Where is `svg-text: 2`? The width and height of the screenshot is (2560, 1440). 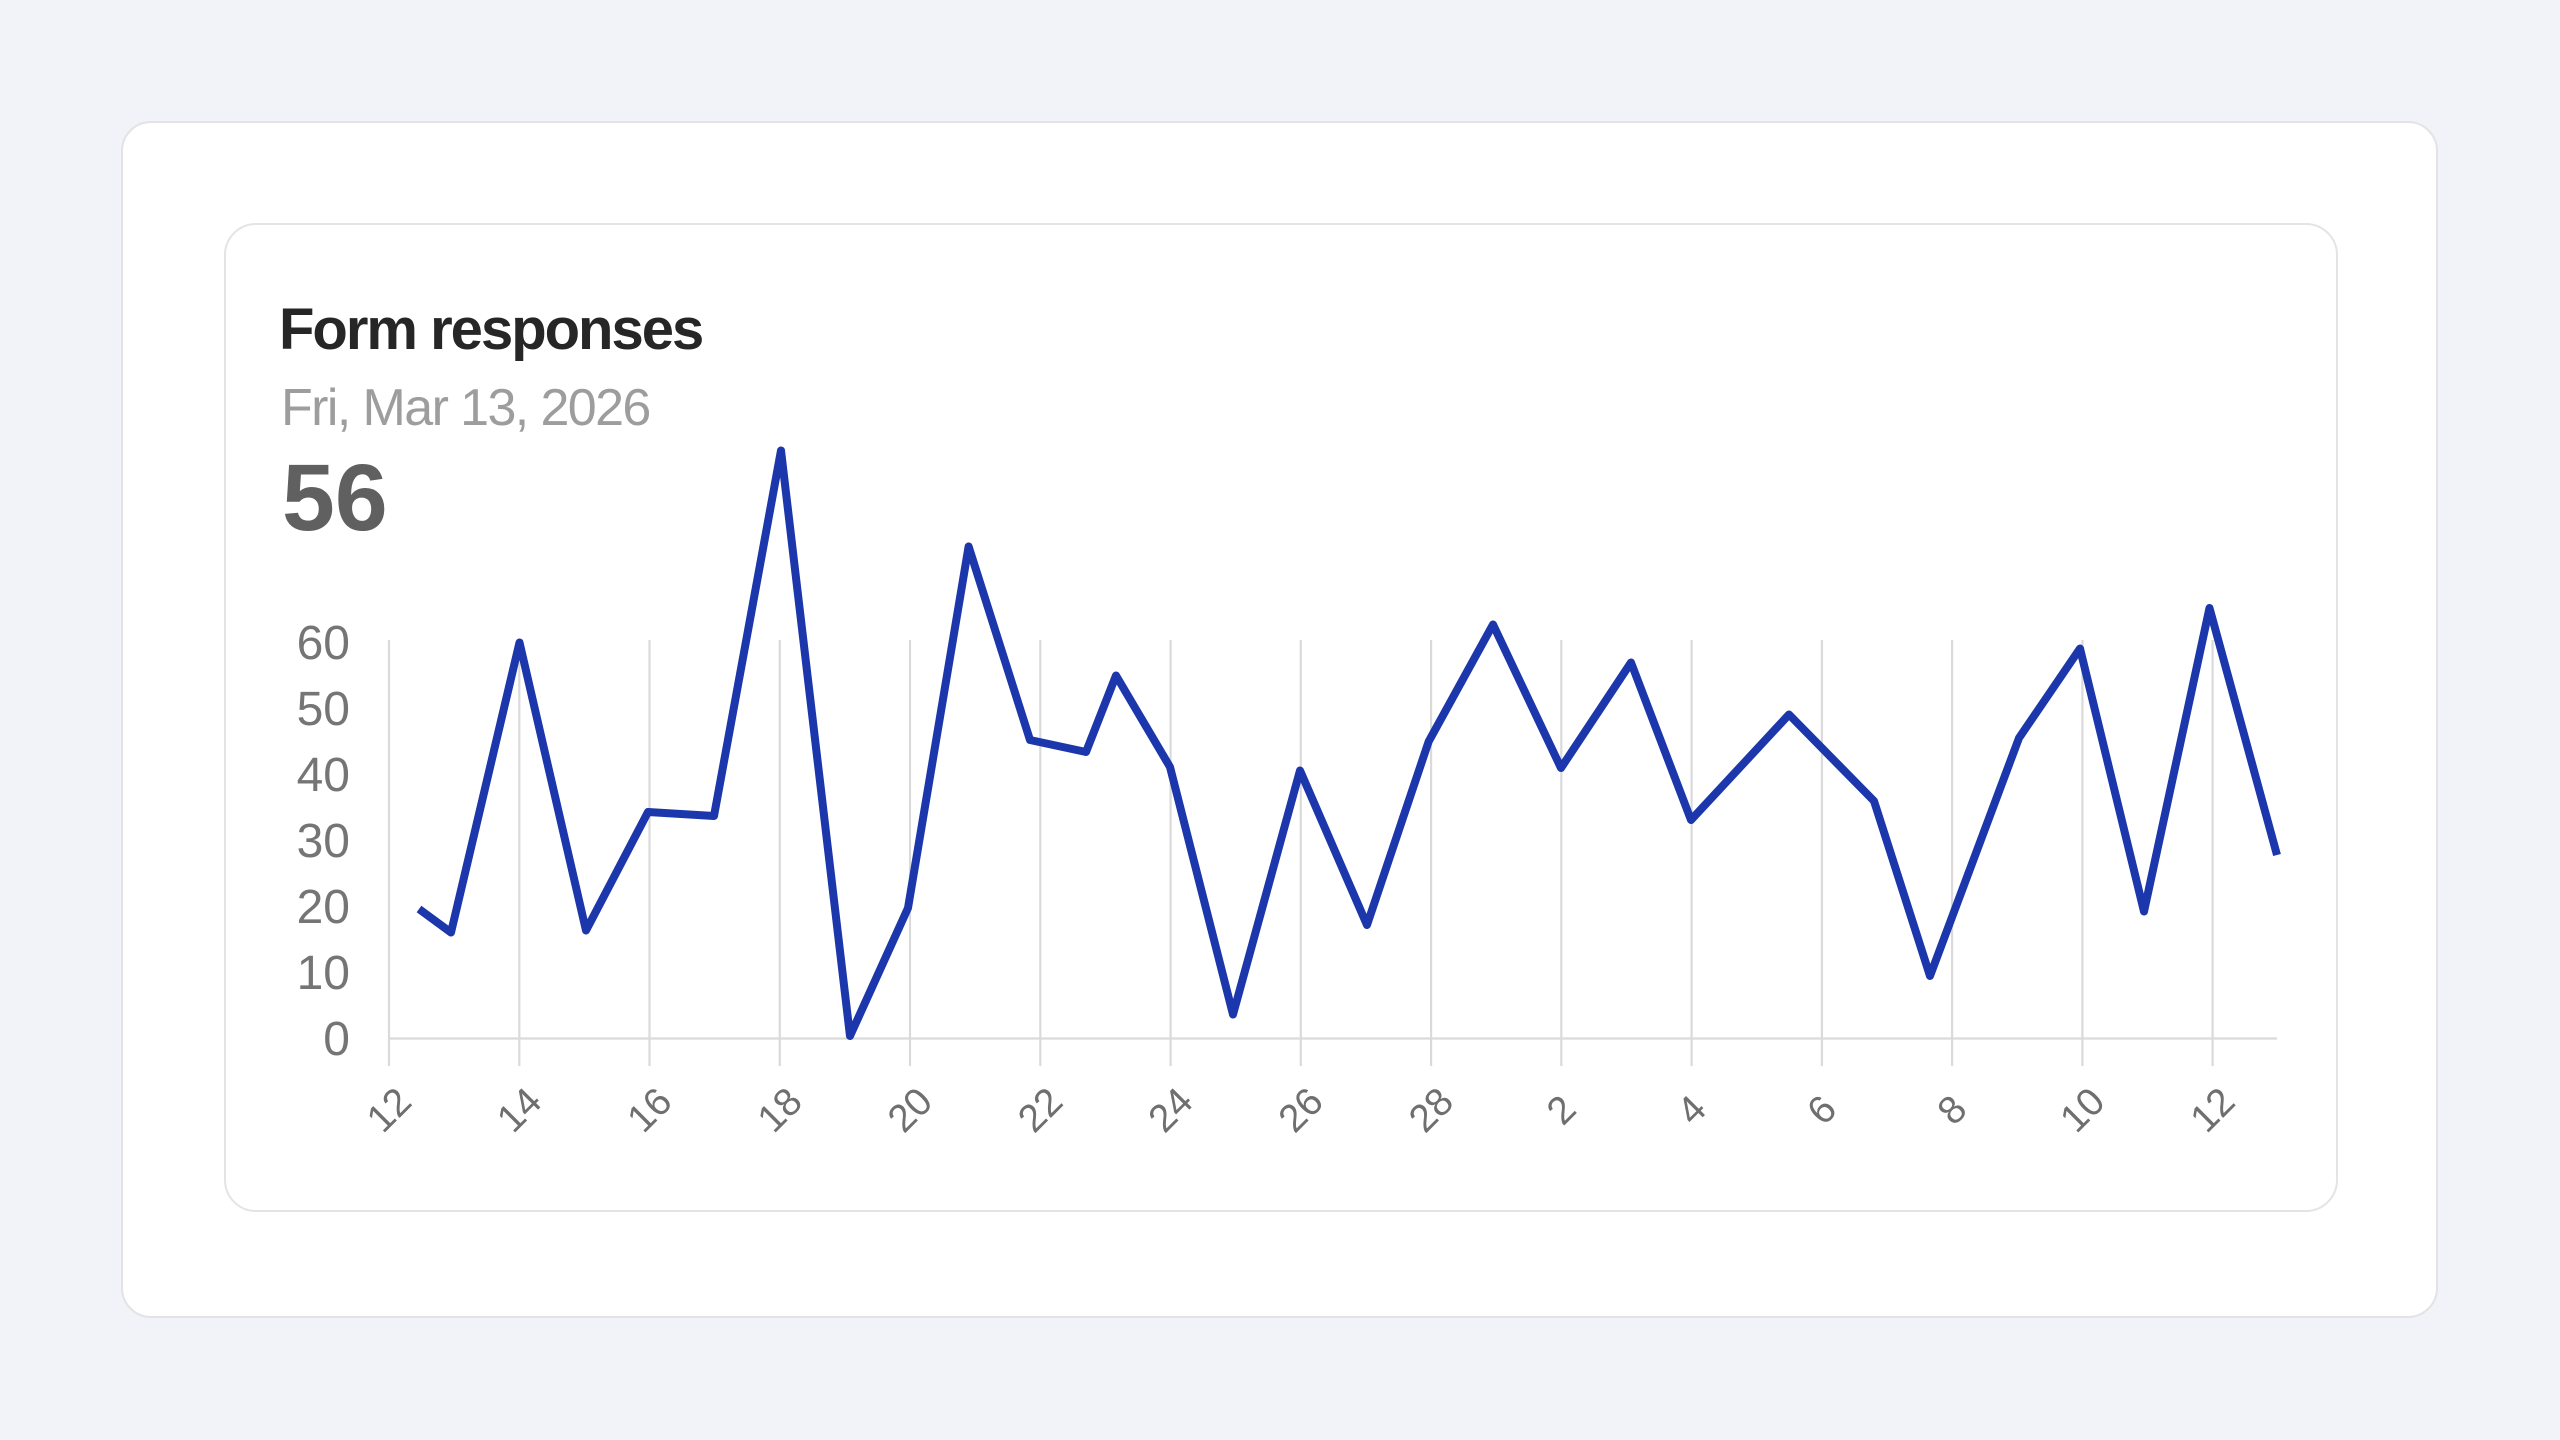
svg-text: 2 is located at coordinates (1562, 1110).